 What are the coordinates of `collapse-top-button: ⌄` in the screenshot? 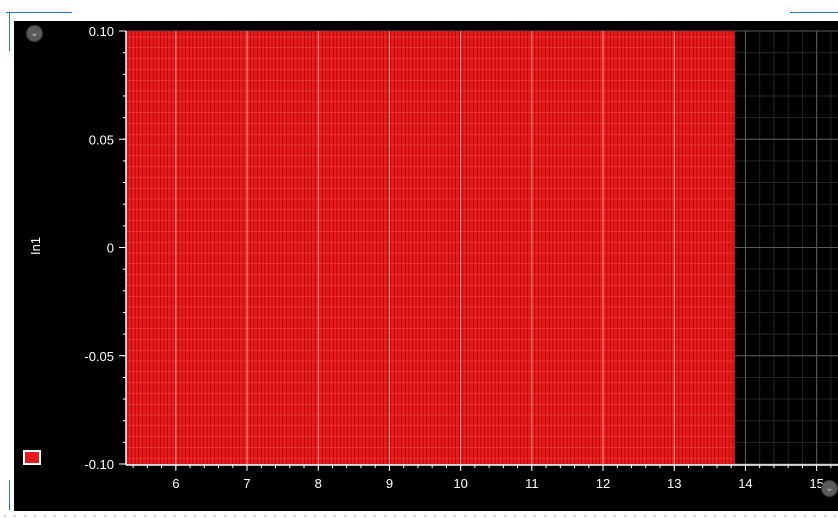 It's located at (34, 33).